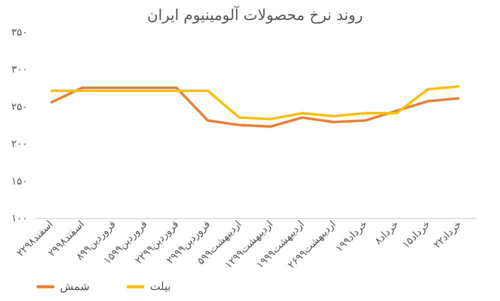 The image size is (500, 301). What do you see at coordinates (19, 182) in the screenshot?
I see `y-tick-label: ۱۵۰` at bounding box center [19, 182].